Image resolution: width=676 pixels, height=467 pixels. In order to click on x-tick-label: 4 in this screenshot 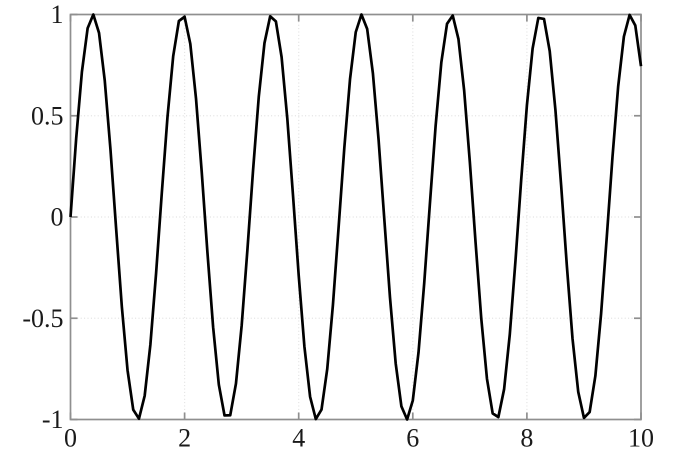, I will do `click(298, 438)`.